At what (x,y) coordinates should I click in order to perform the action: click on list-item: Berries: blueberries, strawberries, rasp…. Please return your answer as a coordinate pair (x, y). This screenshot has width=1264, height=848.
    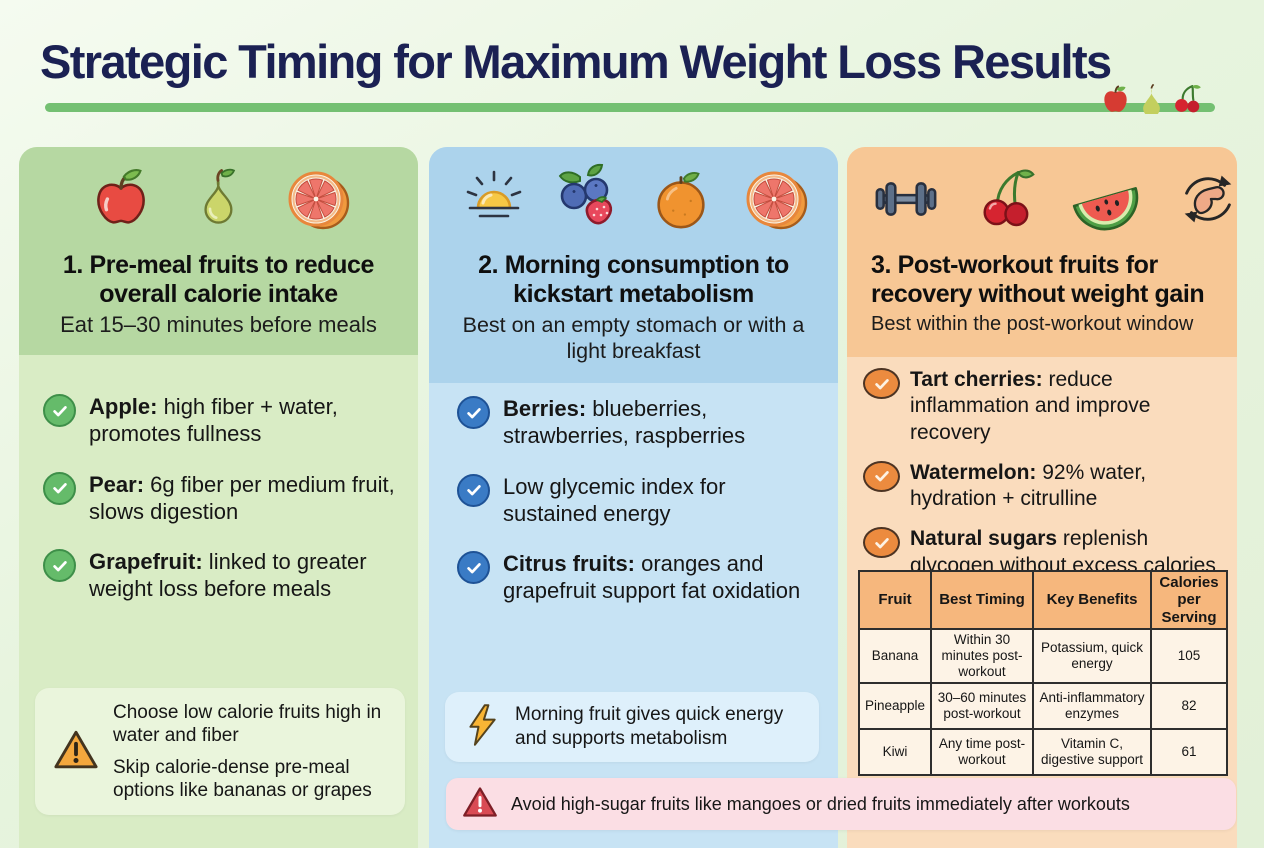
    Looking at the image, I should click on (637, 422).